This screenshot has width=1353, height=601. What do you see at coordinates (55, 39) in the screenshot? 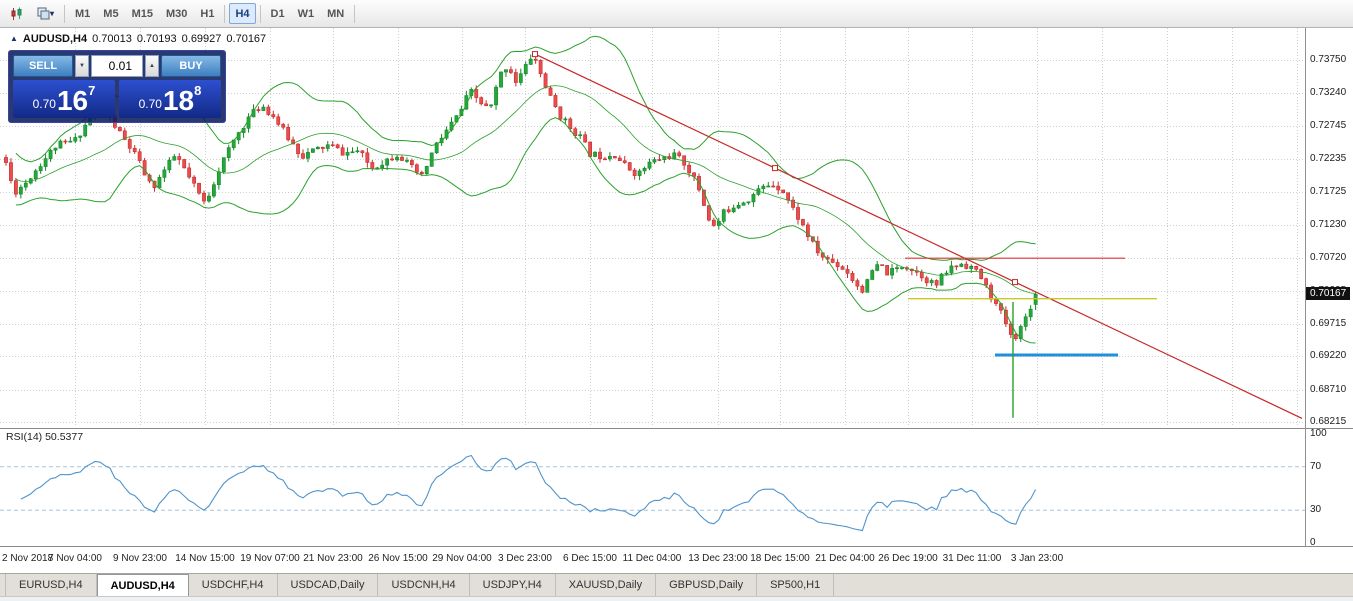
I see `symbol-timeframe-label: AUDUSD,H4` at bounding box center [55, 39].